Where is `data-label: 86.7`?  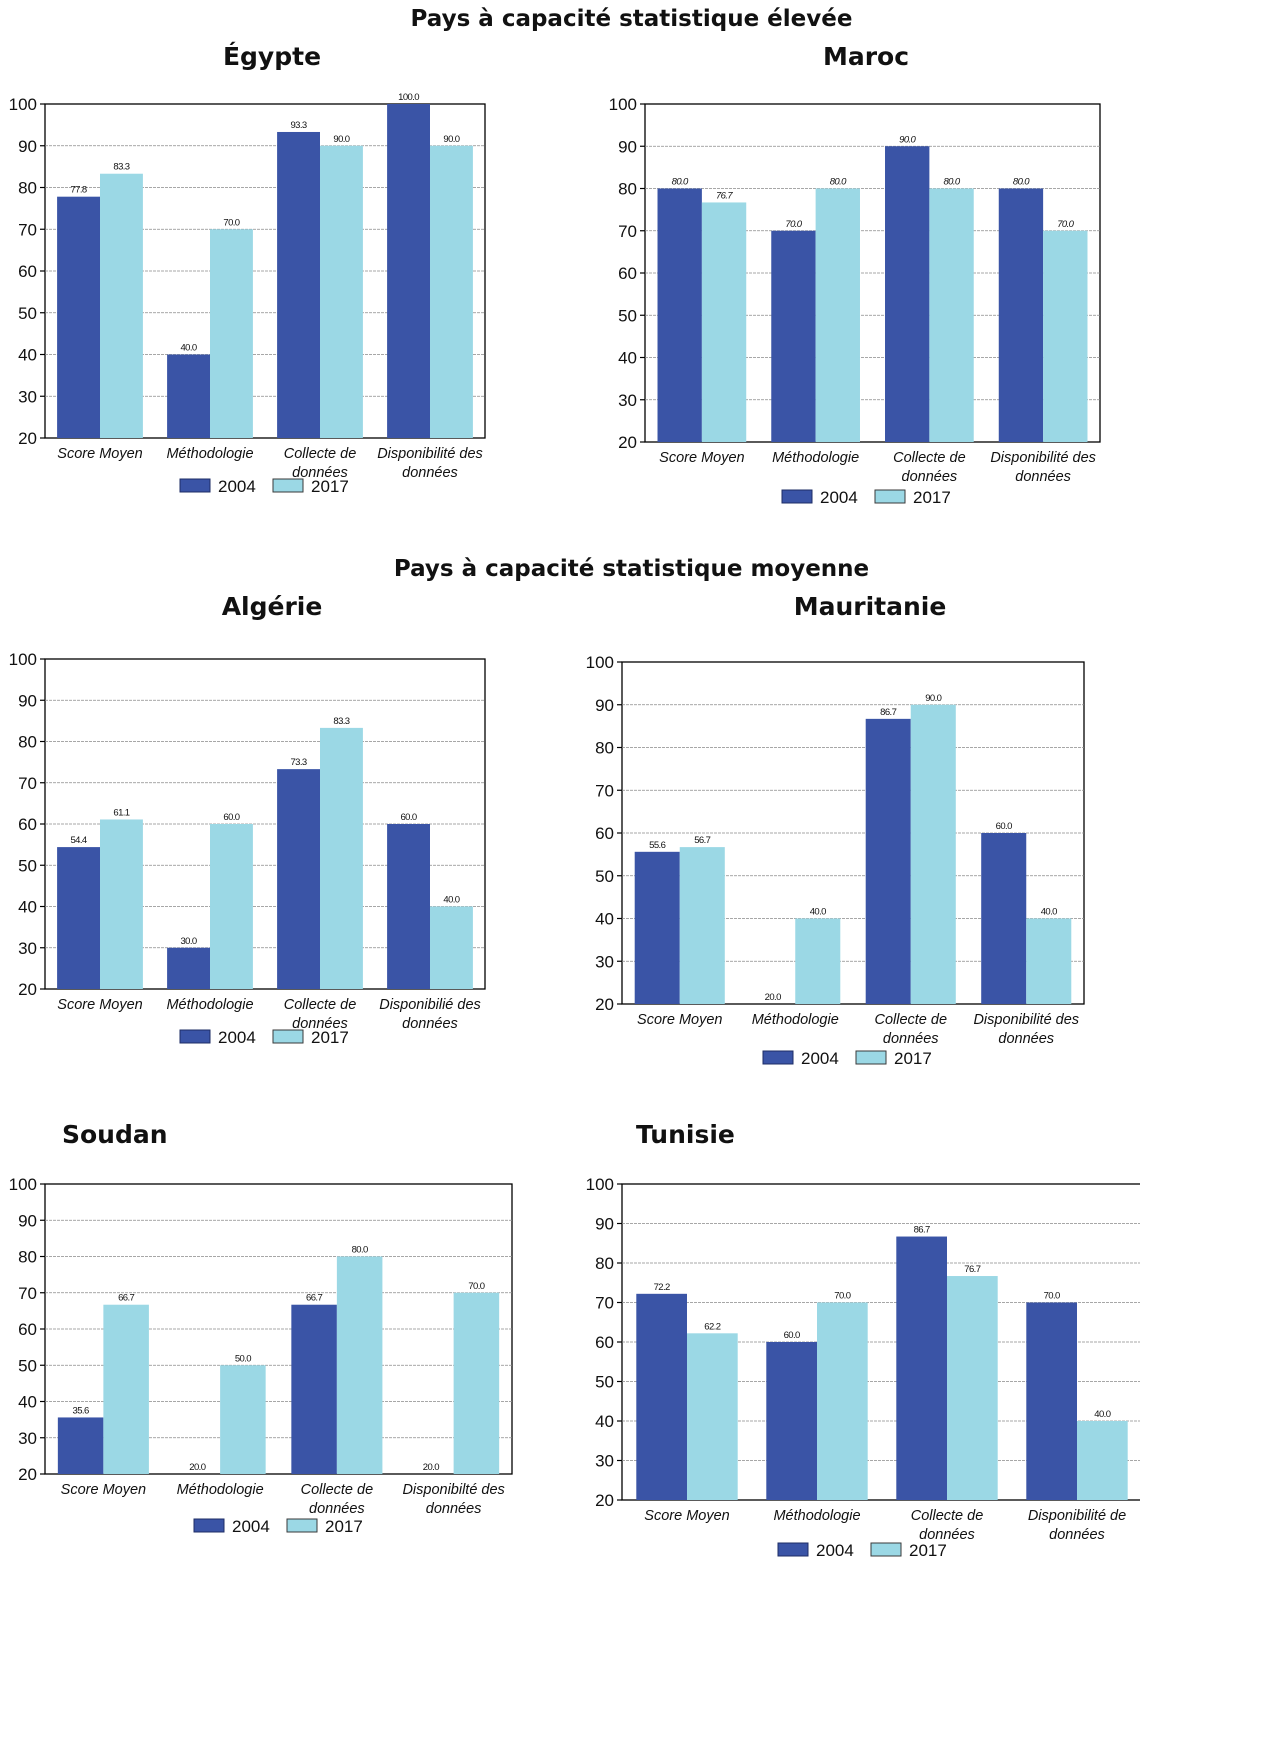
data-label: 86.7 is located at coordinates (922, 1230).